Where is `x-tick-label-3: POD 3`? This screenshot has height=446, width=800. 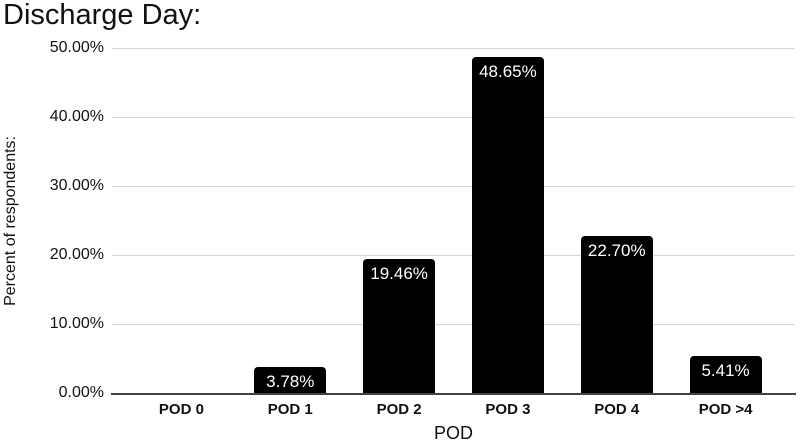 x-tick-label-3: POD 3 is located at coordinates (508, 409).